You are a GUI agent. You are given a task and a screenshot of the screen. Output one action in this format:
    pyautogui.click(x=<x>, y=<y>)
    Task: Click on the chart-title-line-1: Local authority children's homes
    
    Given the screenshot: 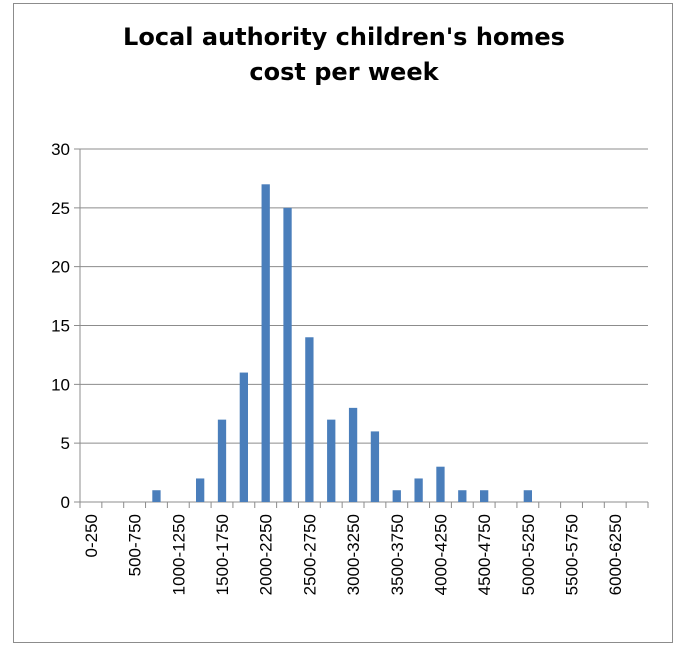 What is the action you would take?
    pyautogui.click(x=344, y=37)
    